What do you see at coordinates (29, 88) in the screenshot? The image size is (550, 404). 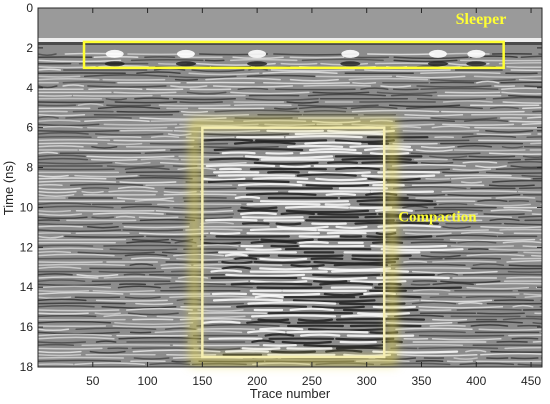 I see `y-tick-label: 4` at bounding box center [29, 88].